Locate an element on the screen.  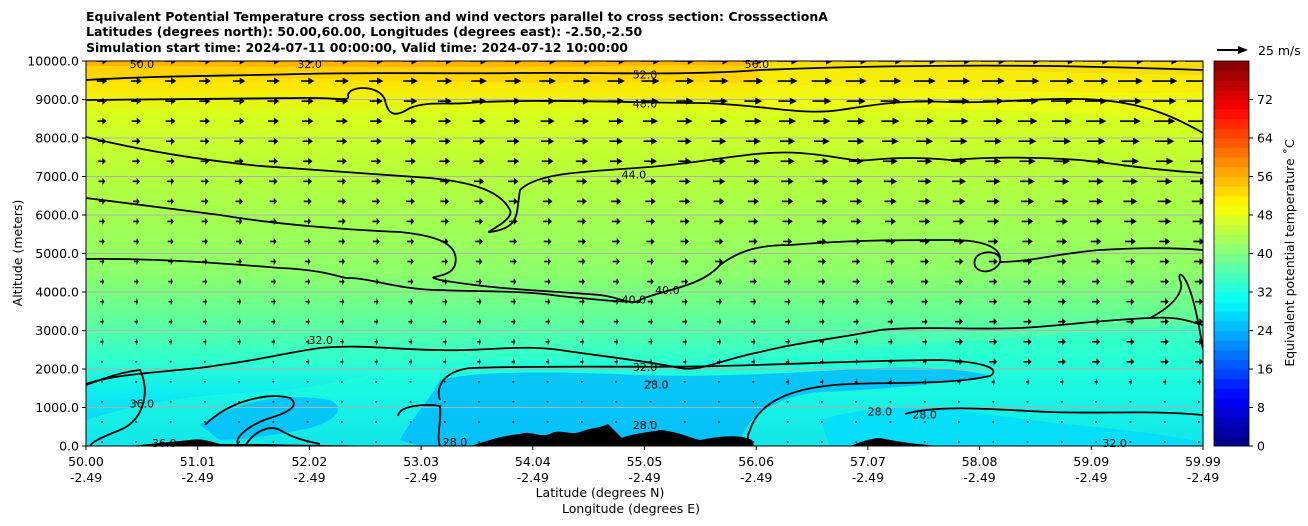
contour-label: 48.0 is located at coordinates (645, 103).